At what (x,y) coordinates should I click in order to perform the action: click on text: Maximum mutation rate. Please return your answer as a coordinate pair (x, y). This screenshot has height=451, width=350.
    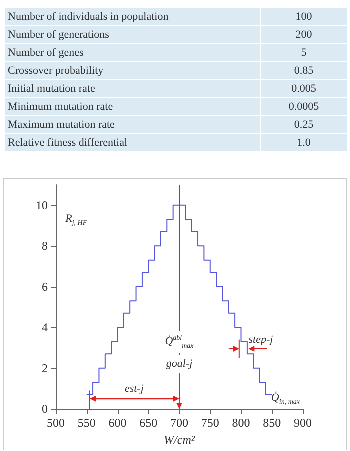
    Looking at the image, I should click on (132, 125).